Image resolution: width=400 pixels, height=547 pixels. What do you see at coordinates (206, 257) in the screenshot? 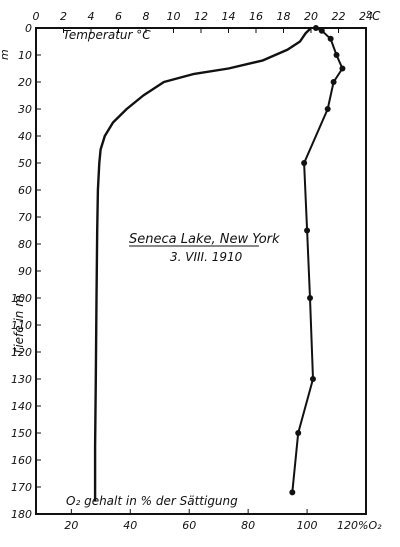
I see `chart-subtitle: 3. VIII. 1910` at bounding box center [206, 257].